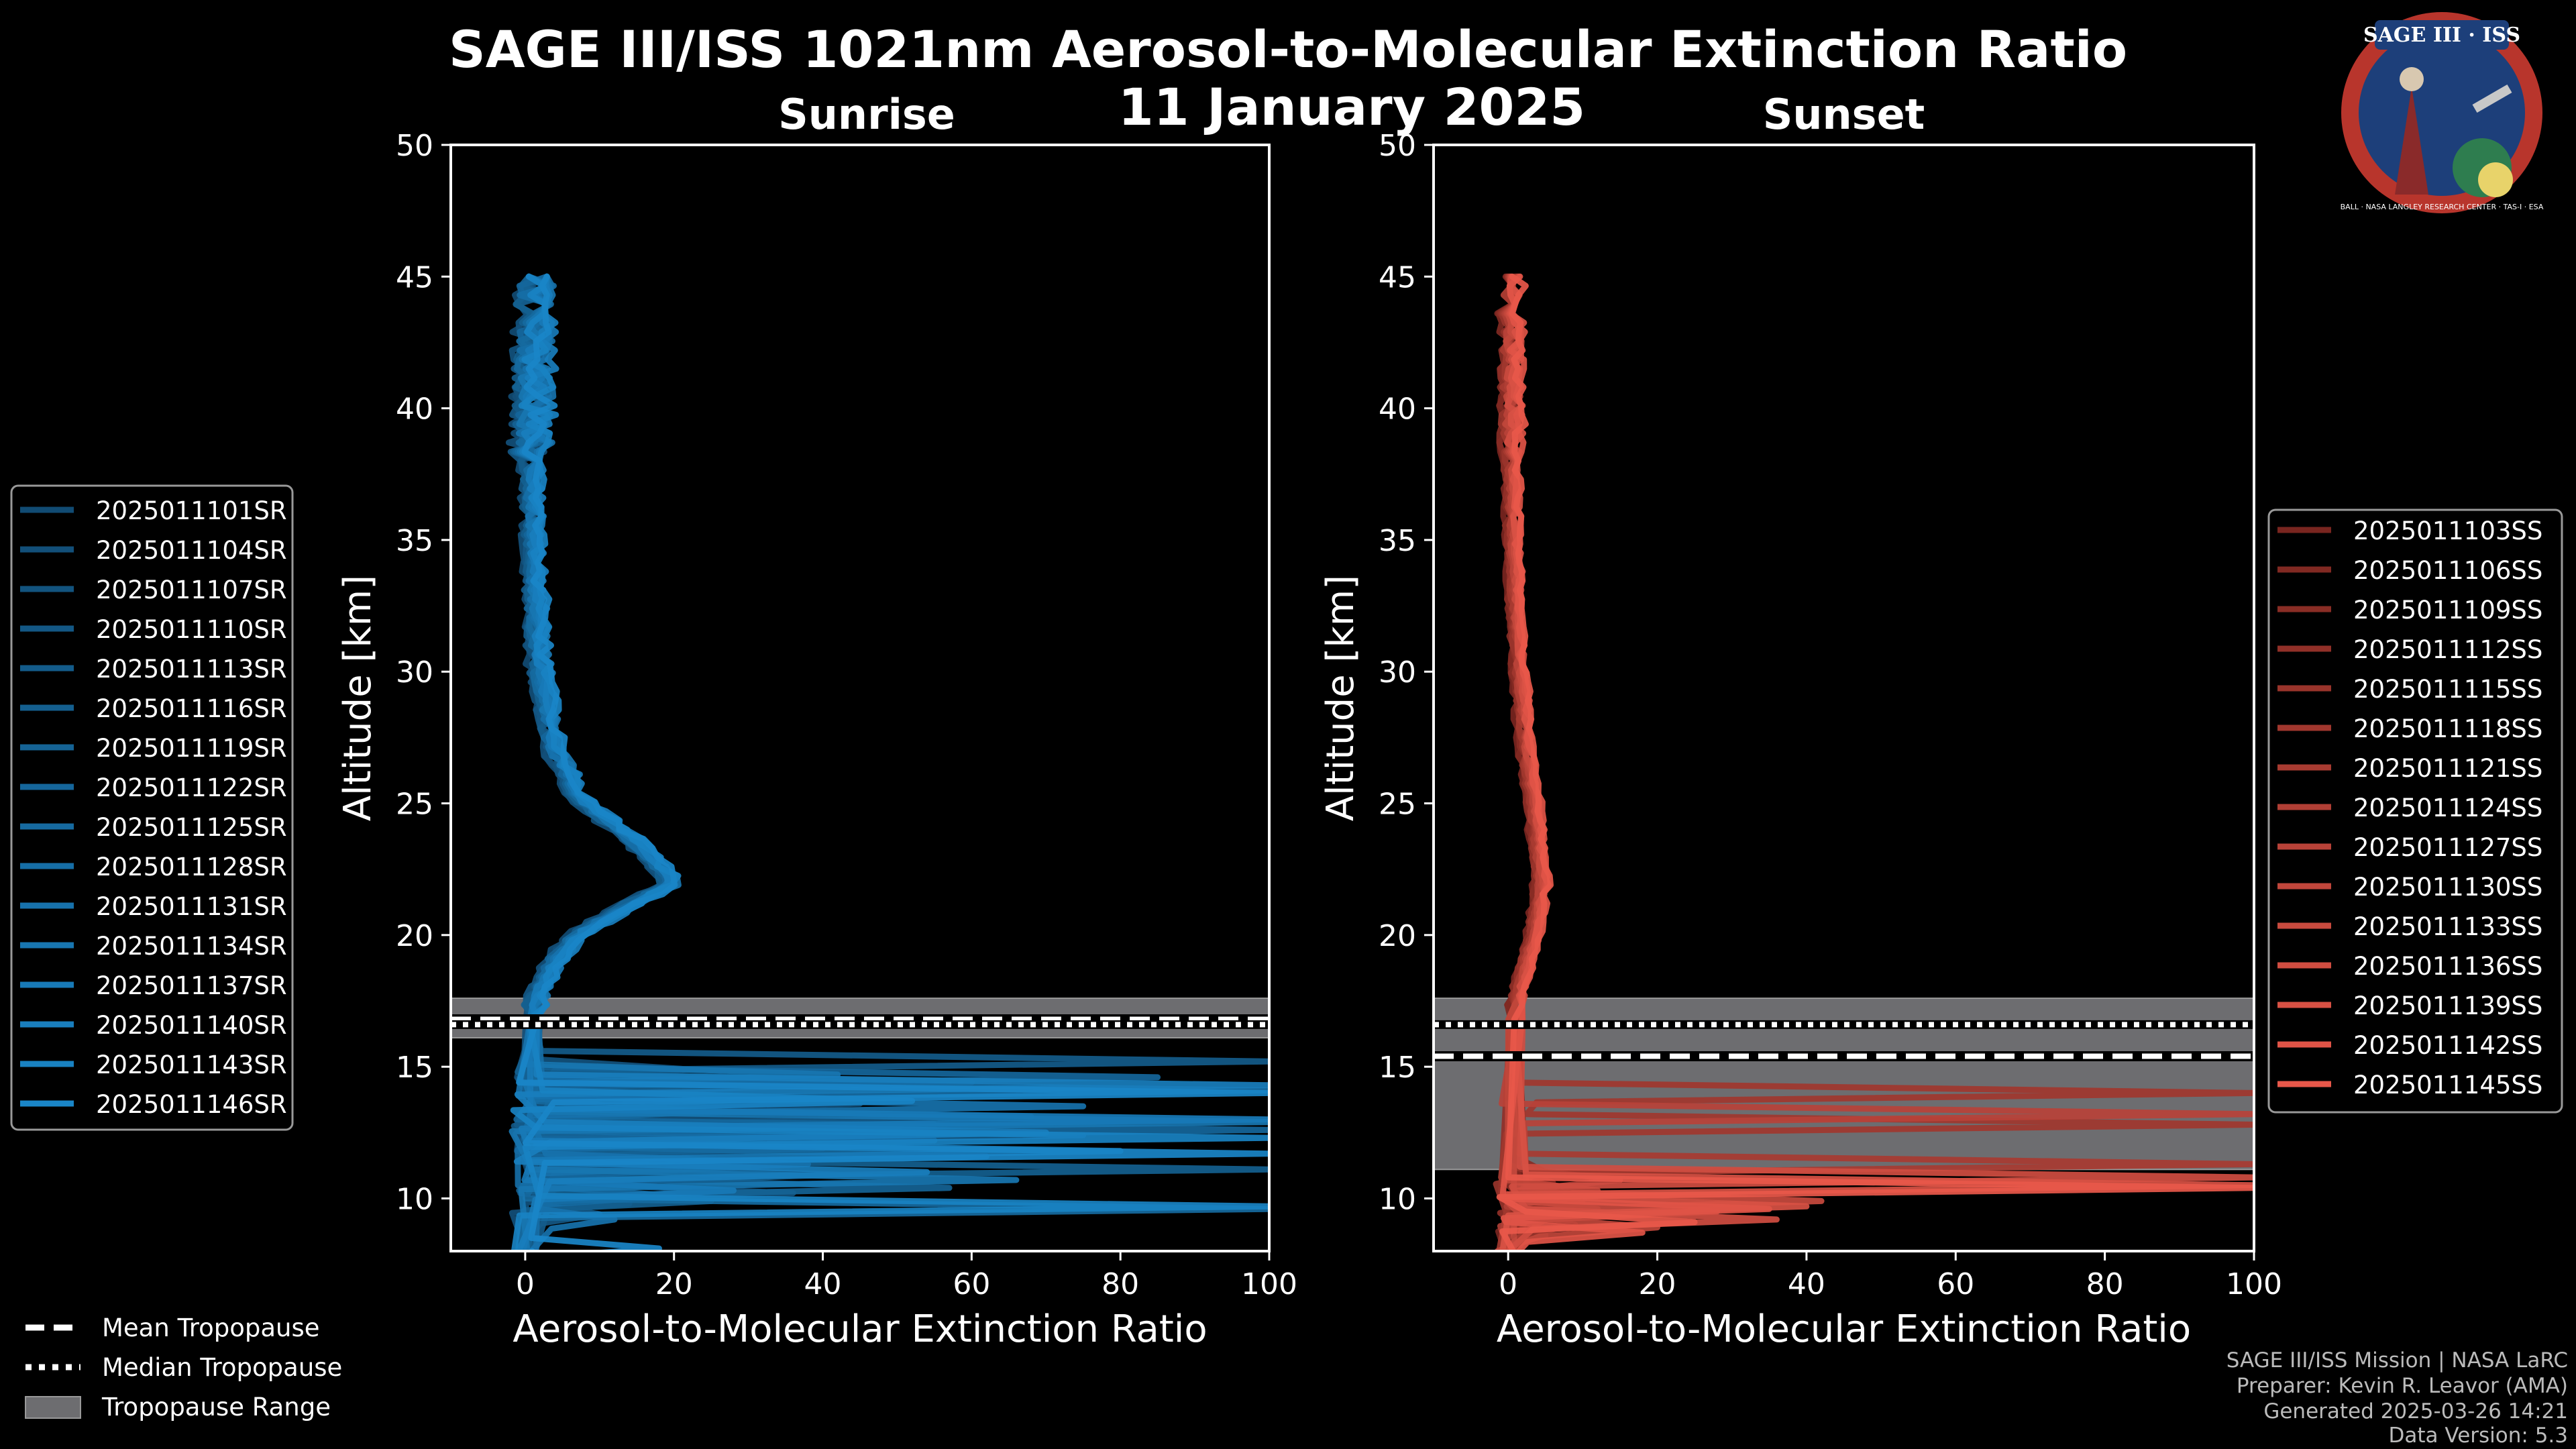 This screenshot has height=1449, width=2576. I want to click on sunset-legend-label-2025011103SS: 2025011103SS, so click(2447, 531).